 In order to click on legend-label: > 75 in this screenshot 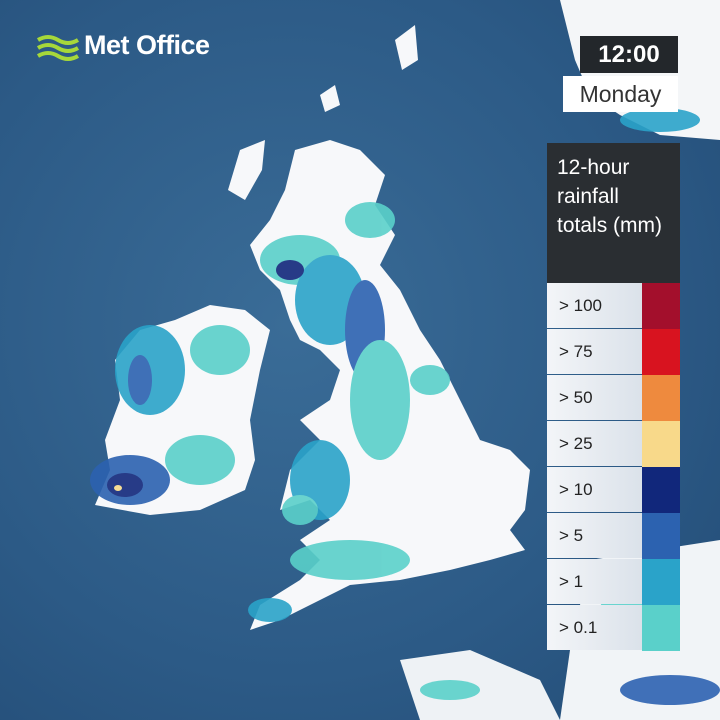, I will do `click(594, 351)`.